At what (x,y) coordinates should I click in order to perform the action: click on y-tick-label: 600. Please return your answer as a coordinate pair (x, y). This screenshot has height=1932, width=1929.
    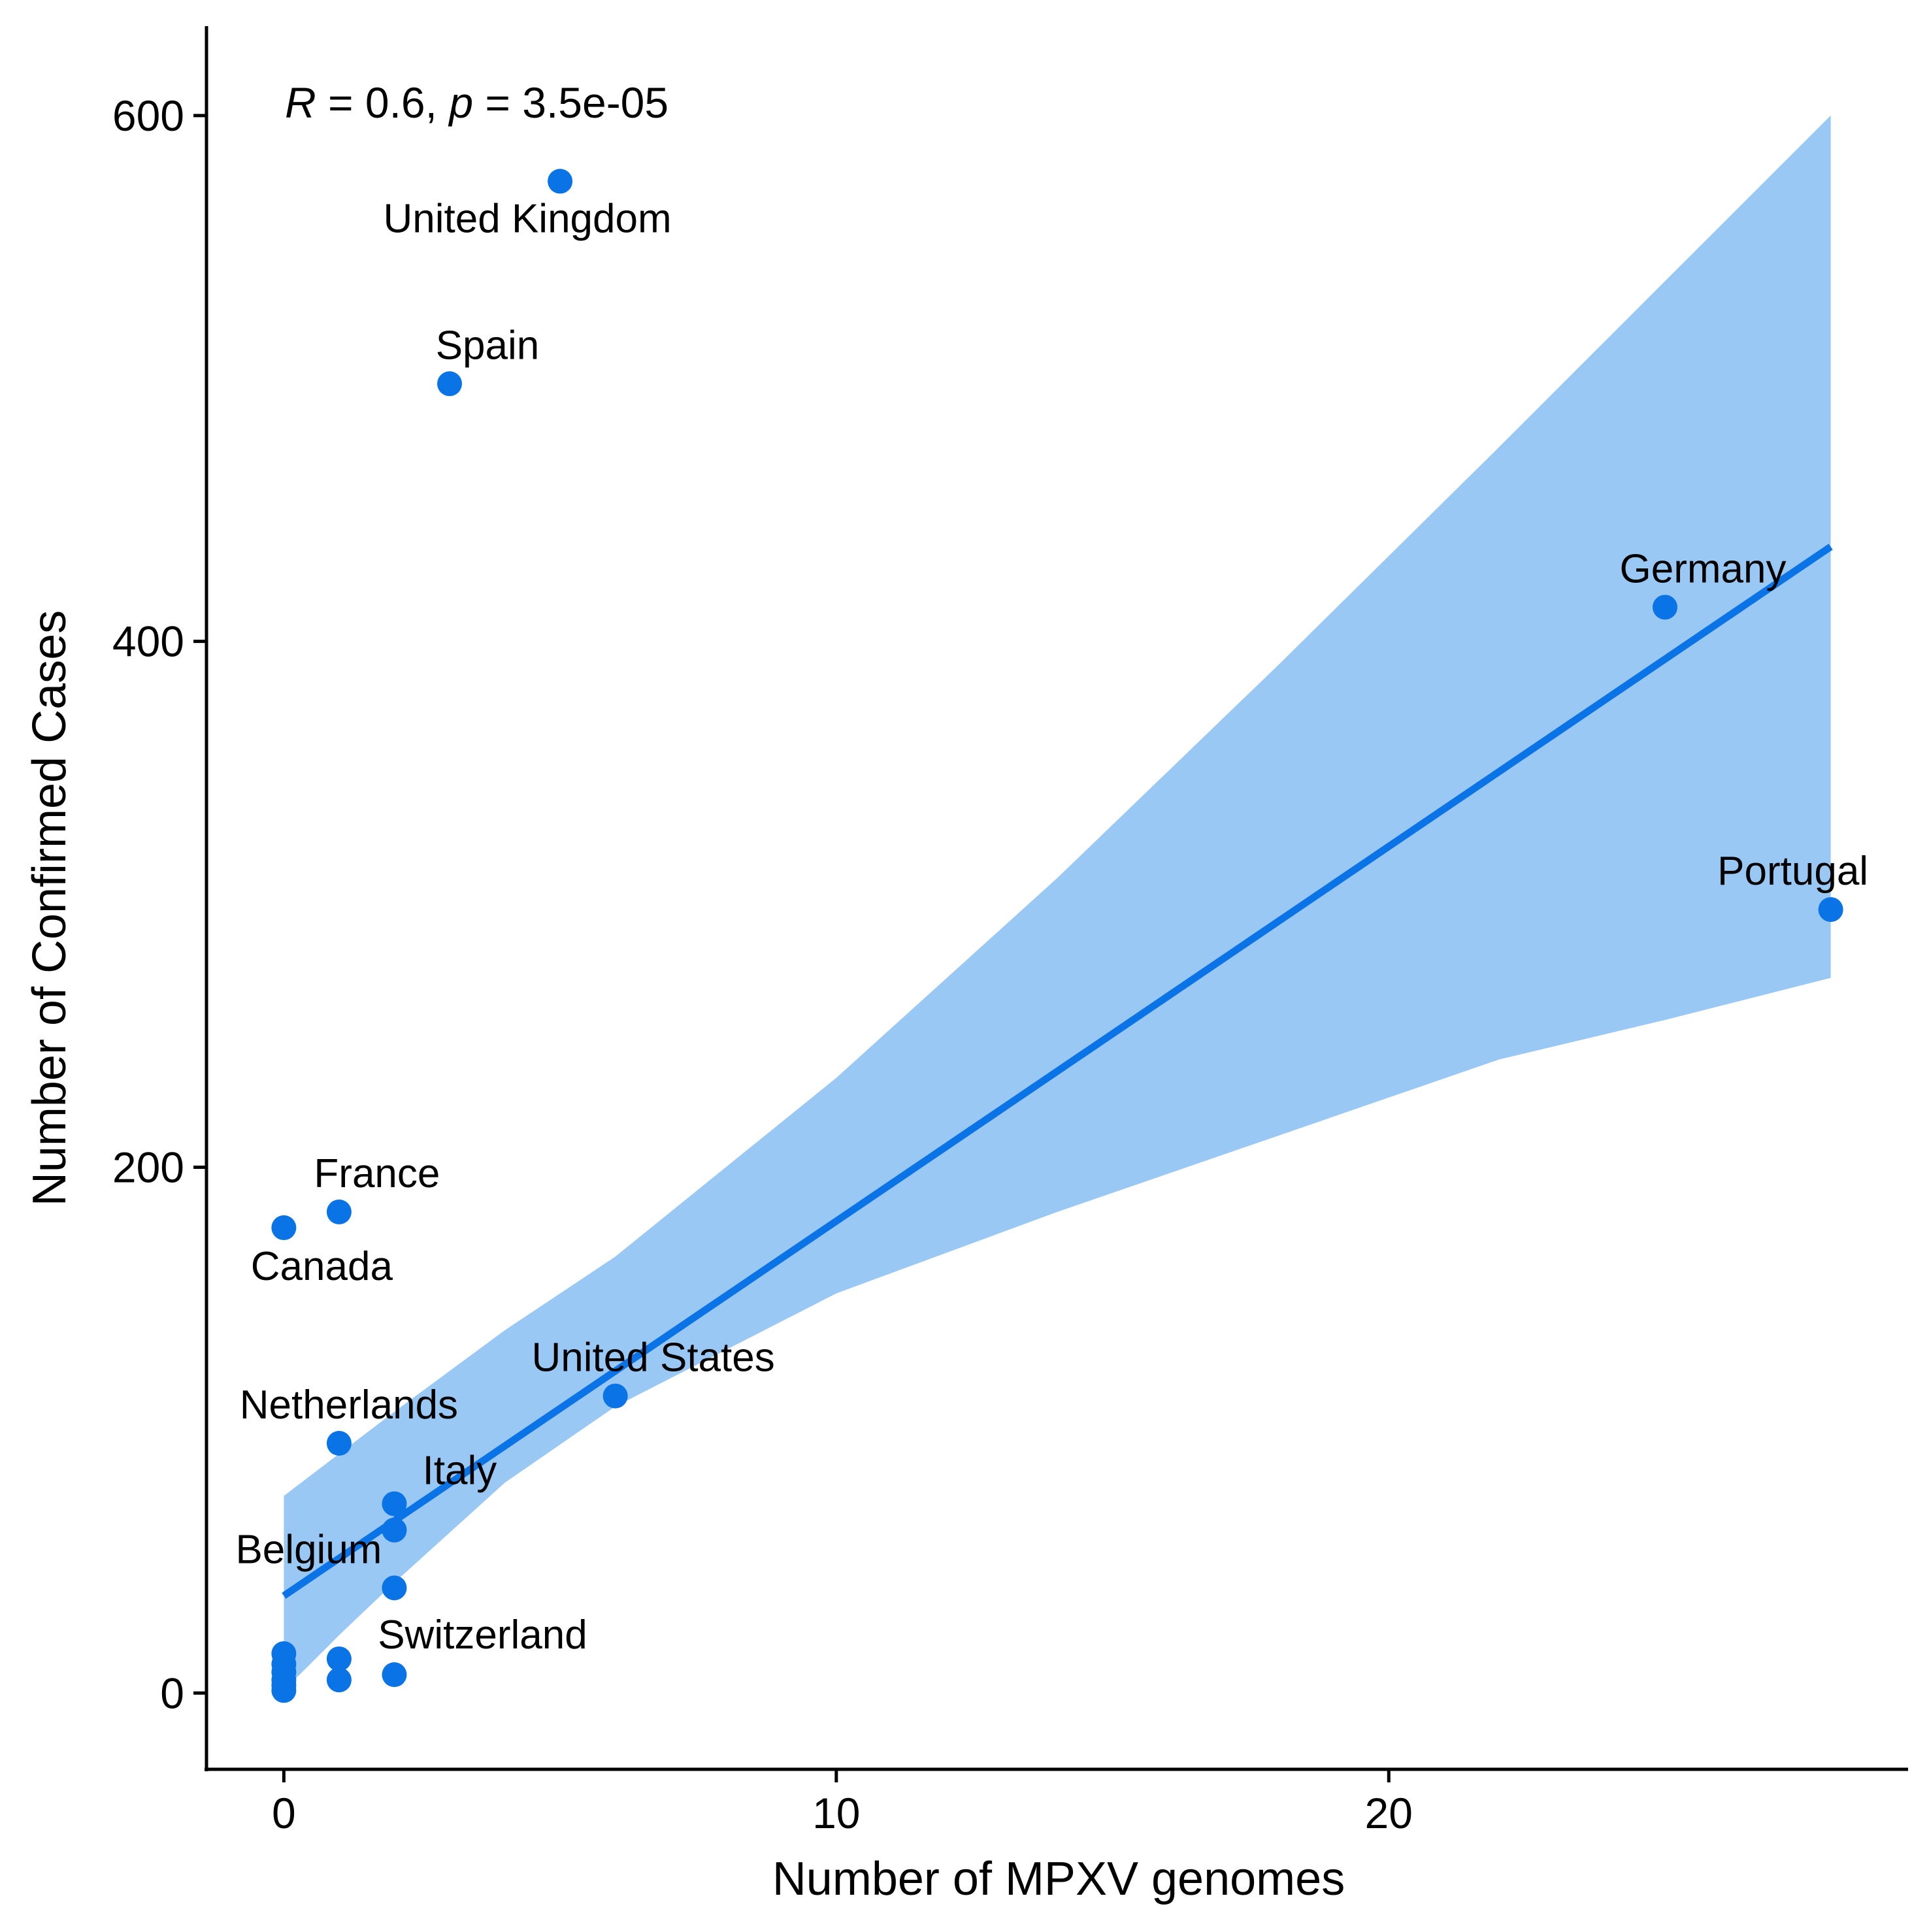
    Looking at the image, I should click on (148, 116).